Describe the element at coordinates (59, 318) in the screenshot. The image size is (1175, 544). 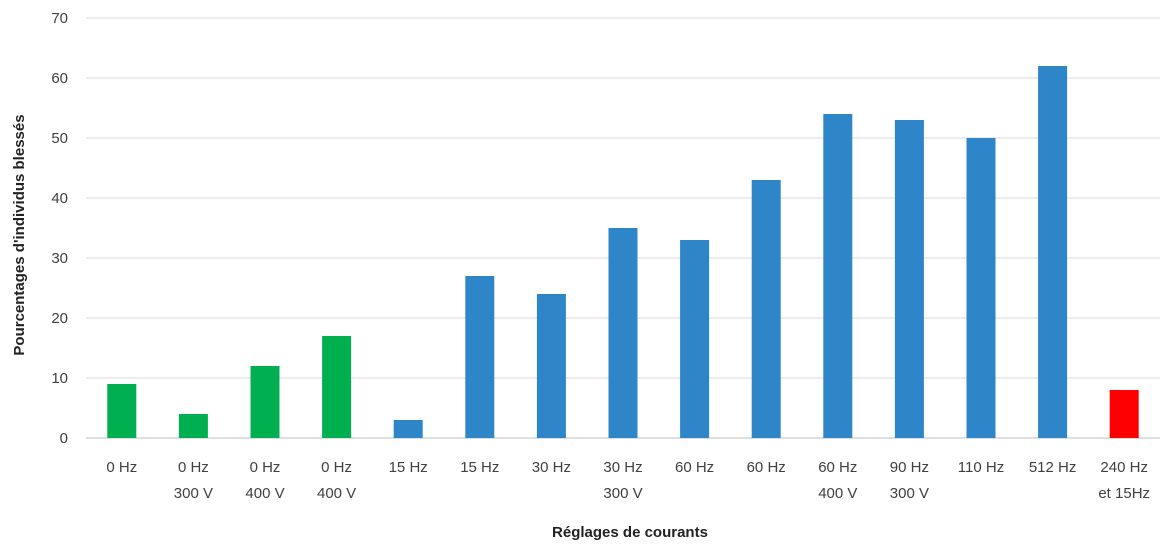
I see `y-tick-label: 20` at that location.